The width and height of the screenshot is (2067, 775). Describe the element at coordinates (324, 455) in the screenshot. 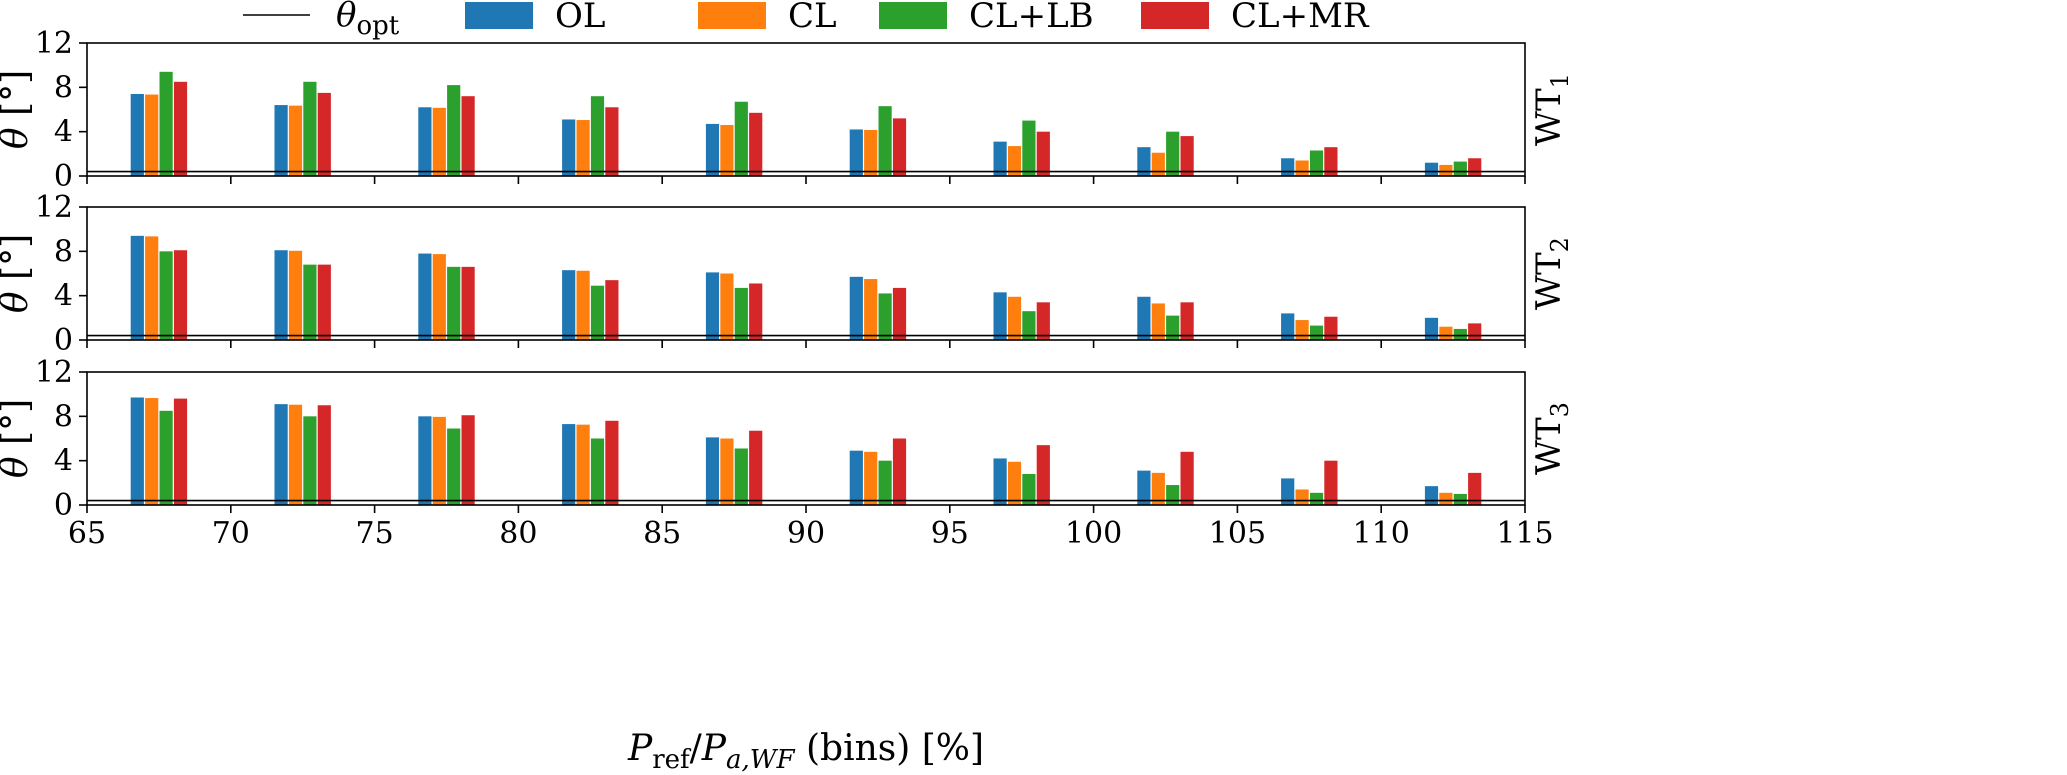

I see `bar-cl-mr-72.5` at that location.